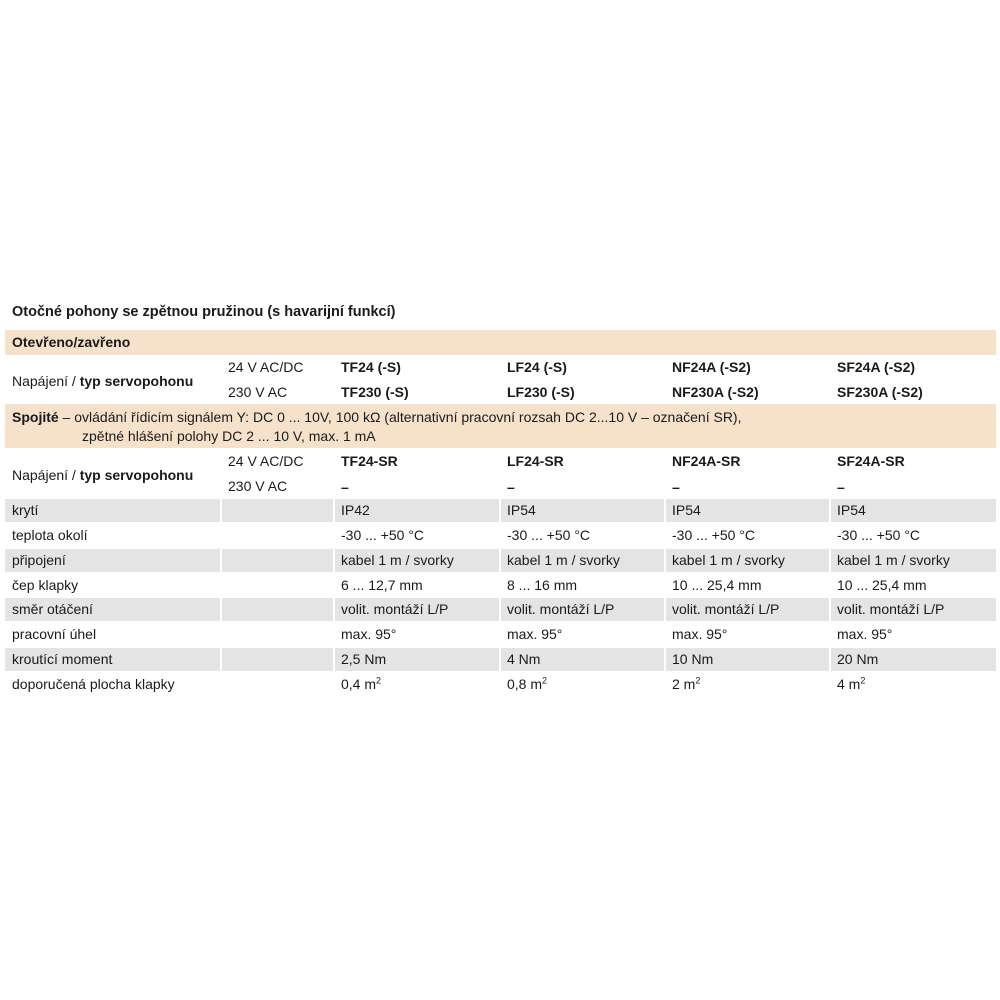 The width and height of the screenshot is (1000, 1000). I want to click on spec-value: 4 Nm, so click(524, 659).